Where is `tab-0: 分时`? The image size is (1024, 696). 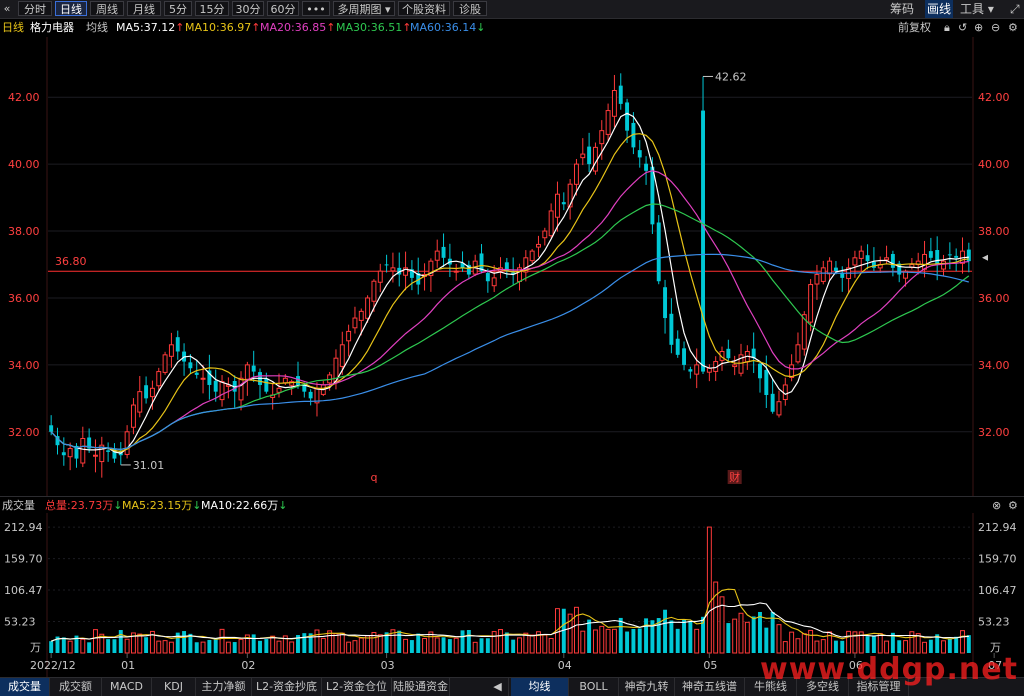 tab-0: 分时 is located at coordinates (35, 8).